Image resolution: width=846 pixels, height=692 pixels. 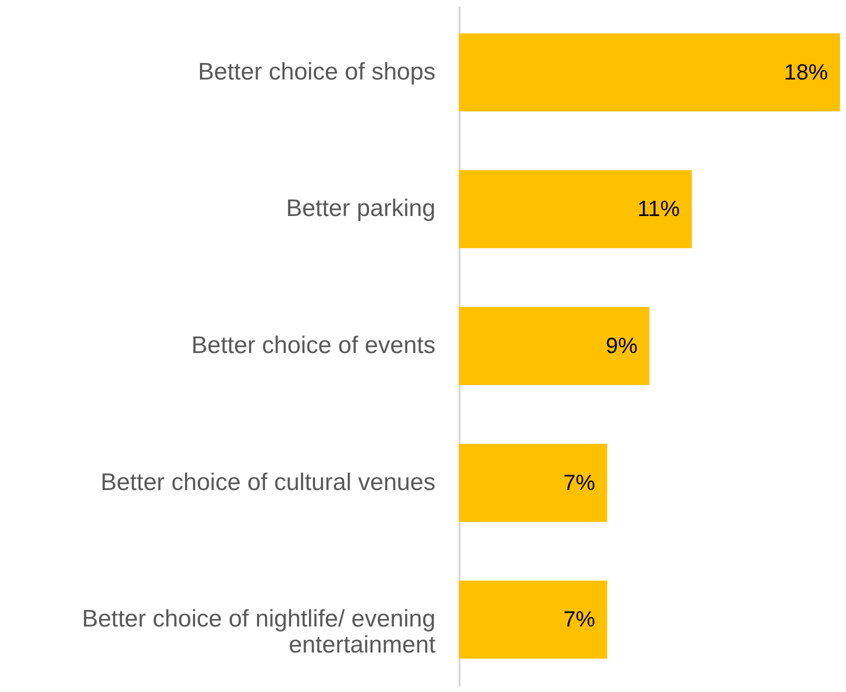 I want to click on data-label: 11%, so click(x=658, y=209).